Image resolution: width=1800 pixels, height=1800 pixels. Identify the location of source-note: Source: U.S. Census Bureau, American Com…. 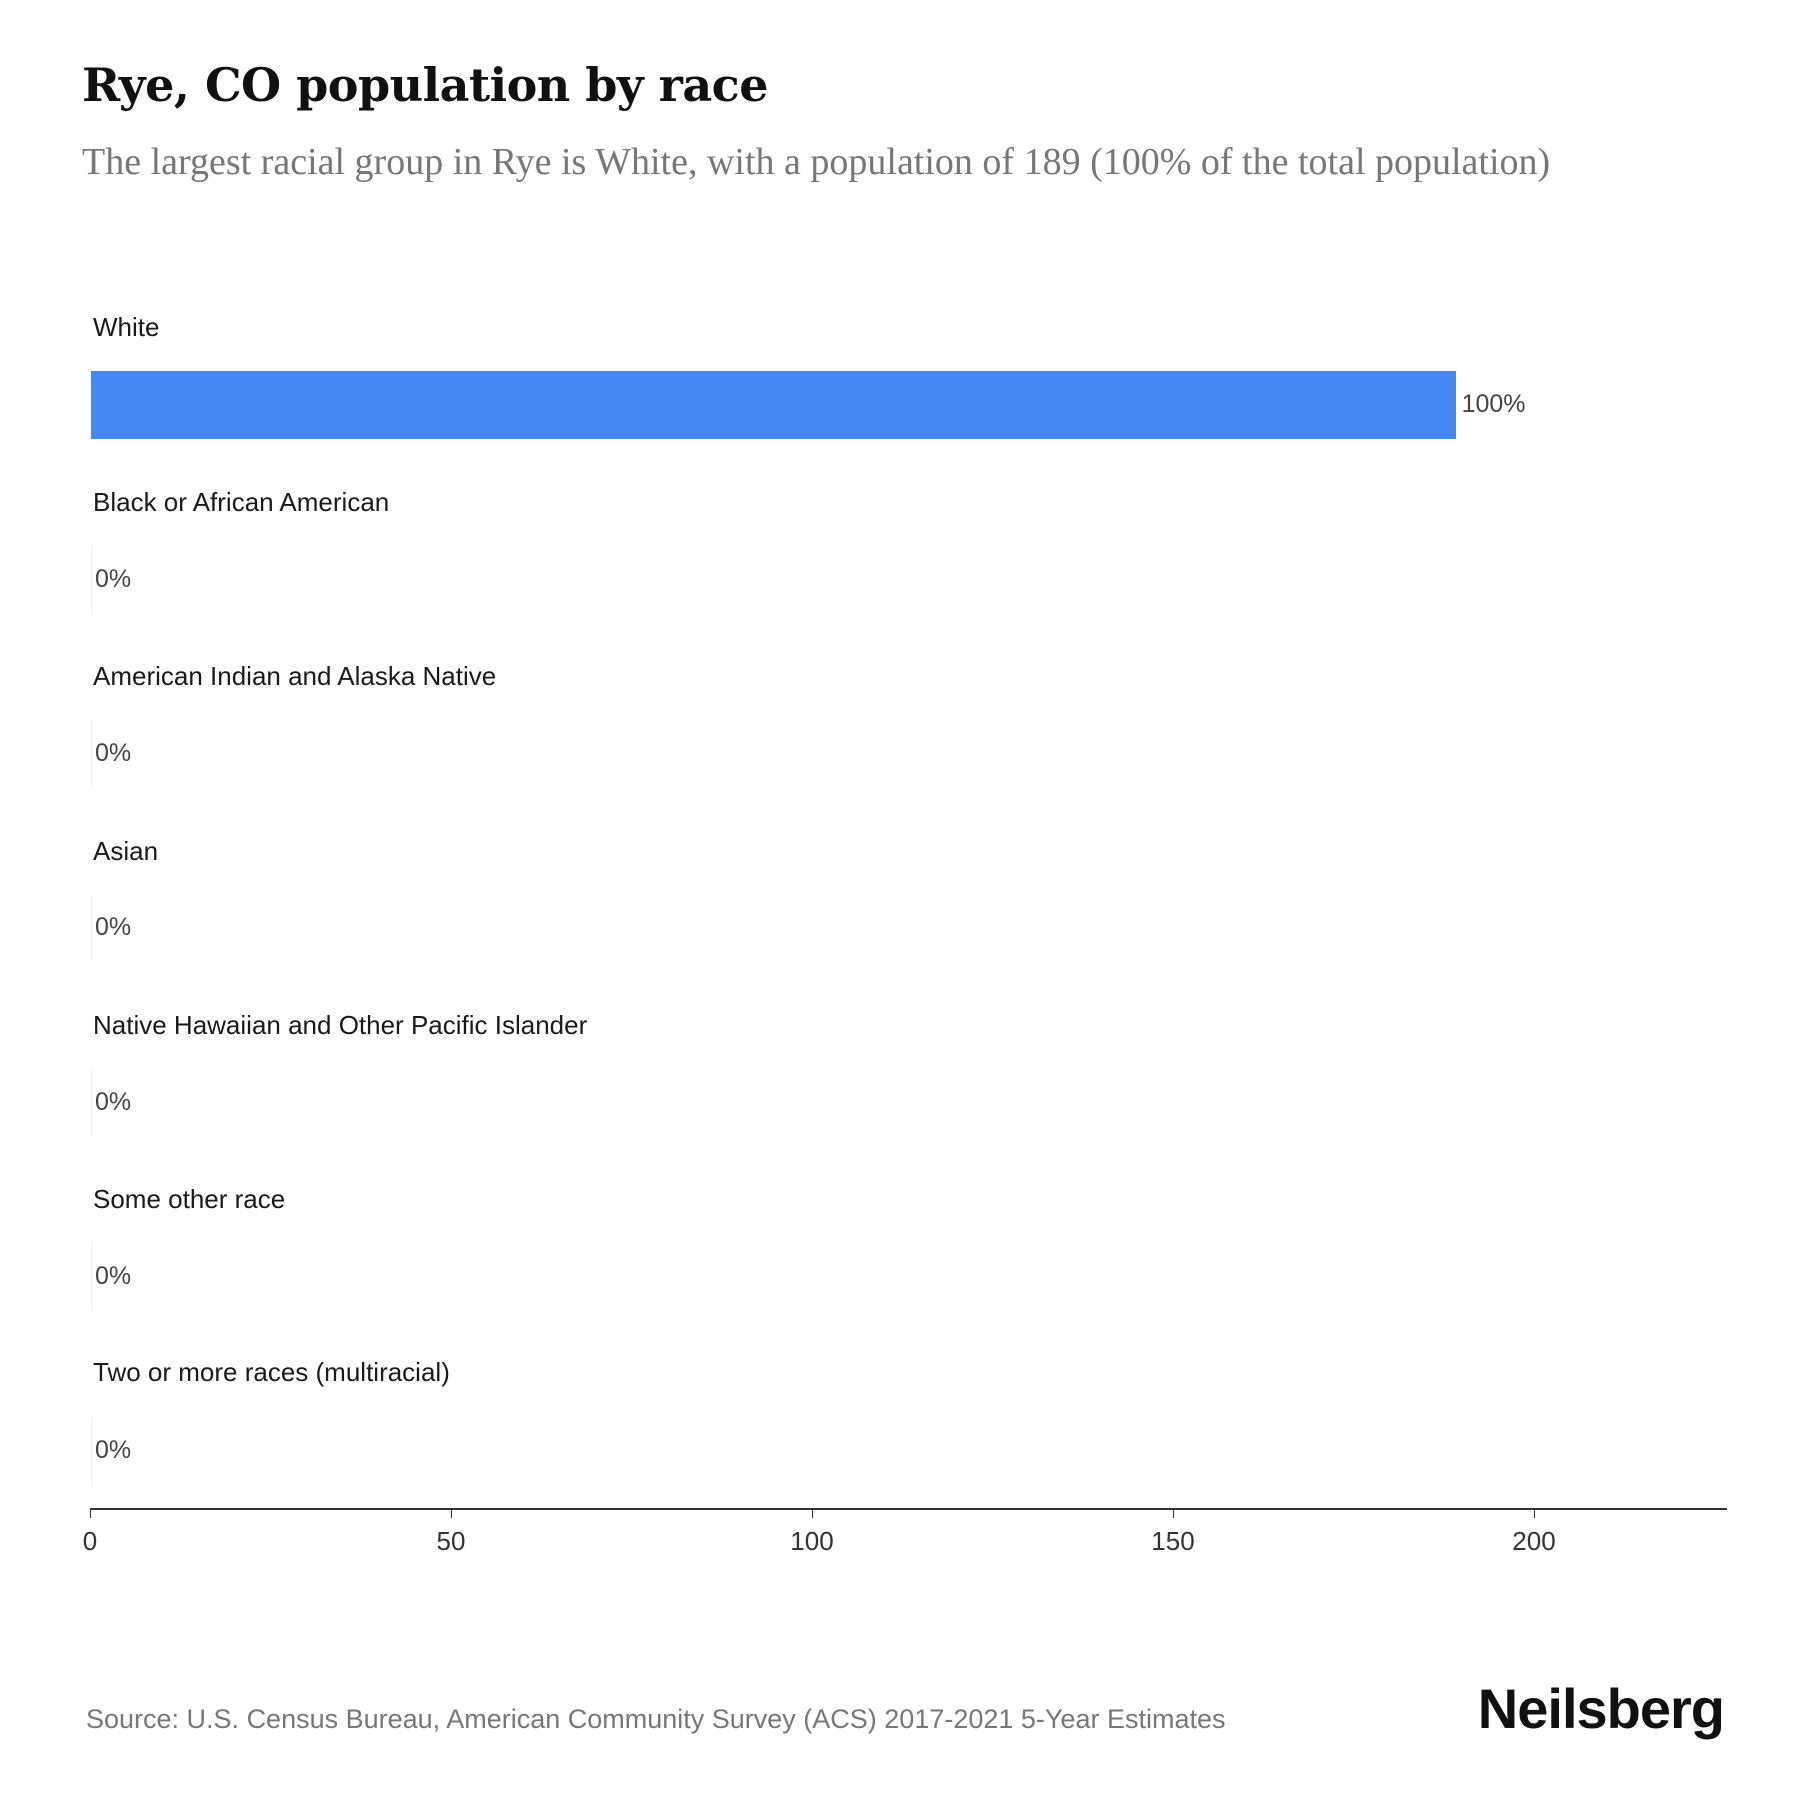
(656, 1719).